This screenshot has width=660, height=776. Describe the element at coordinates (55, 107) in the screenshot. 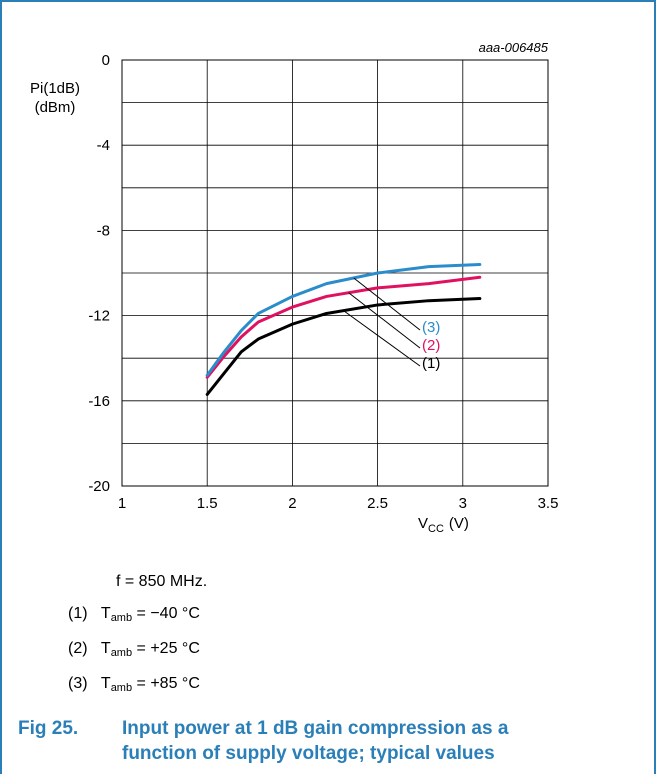

I see `y-axis-label-line2: (dBm)` at that location.